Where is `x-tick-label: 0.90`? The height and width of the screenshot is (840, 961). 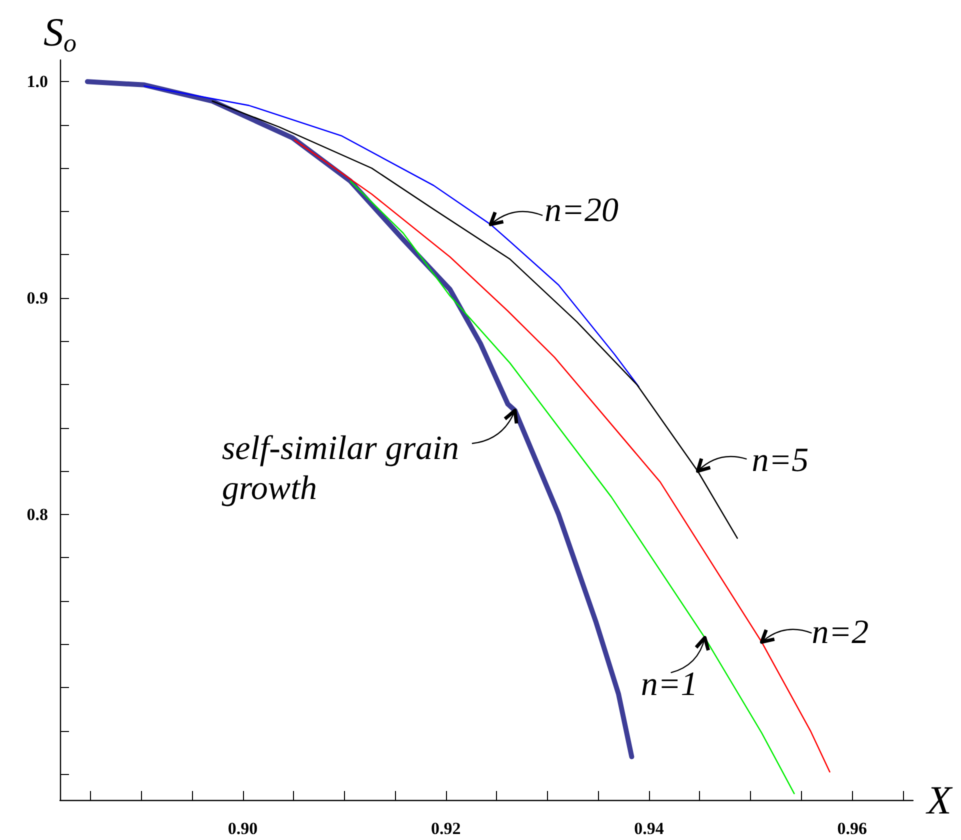
x-tick-label: 0.90 is located at coordinates (243, 828).